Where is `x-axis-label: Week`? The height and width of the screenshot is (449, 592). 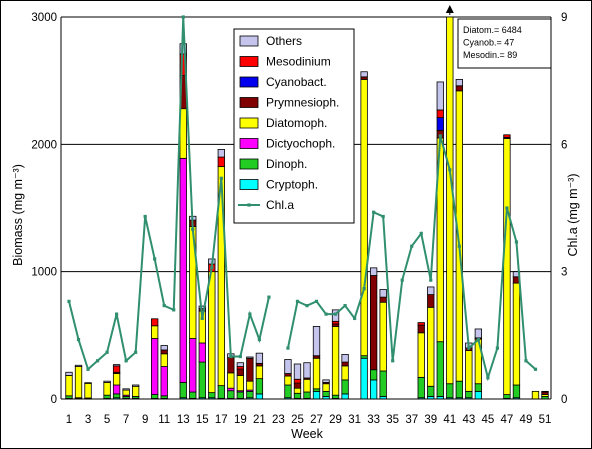
x-axis-label: Week is located at coordinates (307, 434).